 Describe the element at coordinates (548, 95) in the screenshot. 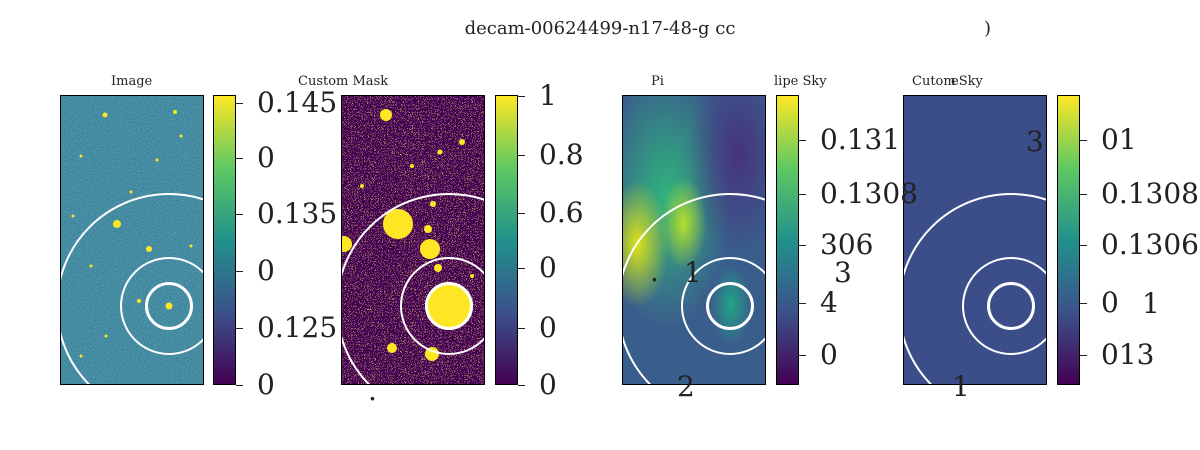

I see `colorbar-tick-label: 1` at that location.